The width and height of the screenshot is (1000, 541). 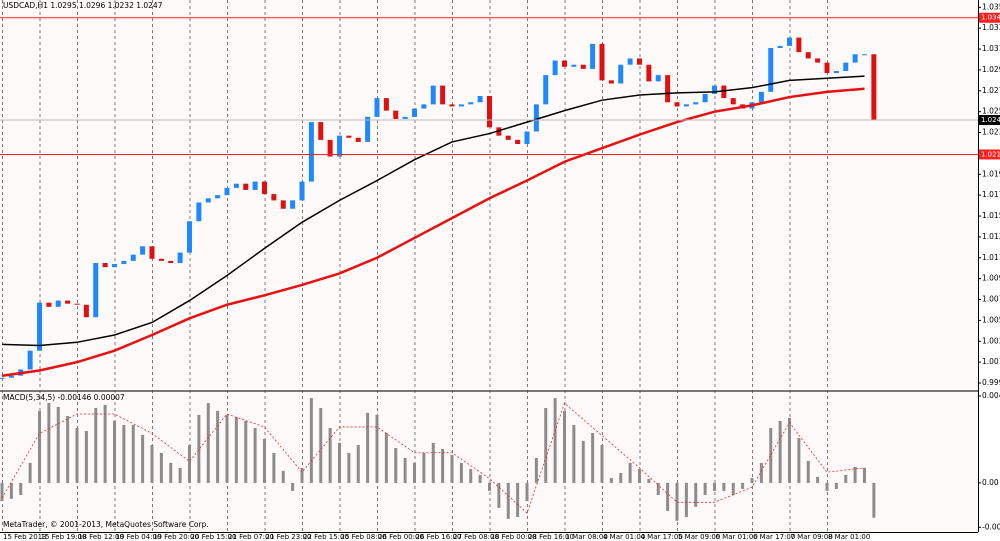 What do you see at coordinates (990, 154) in the screenshot?
I see `level-label: 1.0214` at bounding box center [990, 154].